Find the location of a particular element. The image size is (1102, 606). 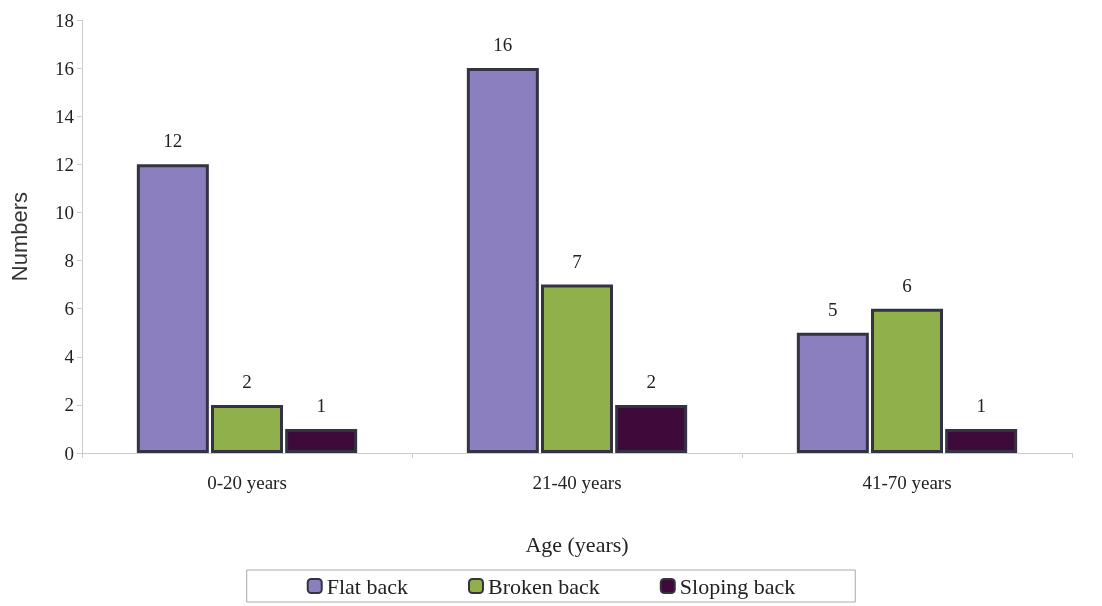

y-tick-label: 10 is located at coordinates (64, 212).